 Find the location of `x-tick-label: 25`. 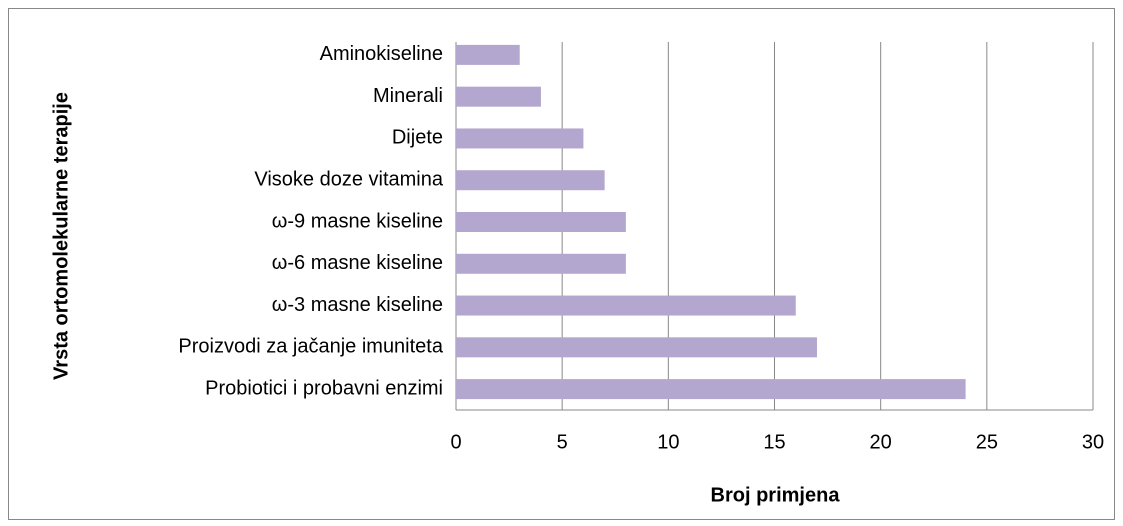

x-tick-label: 25 is located at coordinates (987, 442).